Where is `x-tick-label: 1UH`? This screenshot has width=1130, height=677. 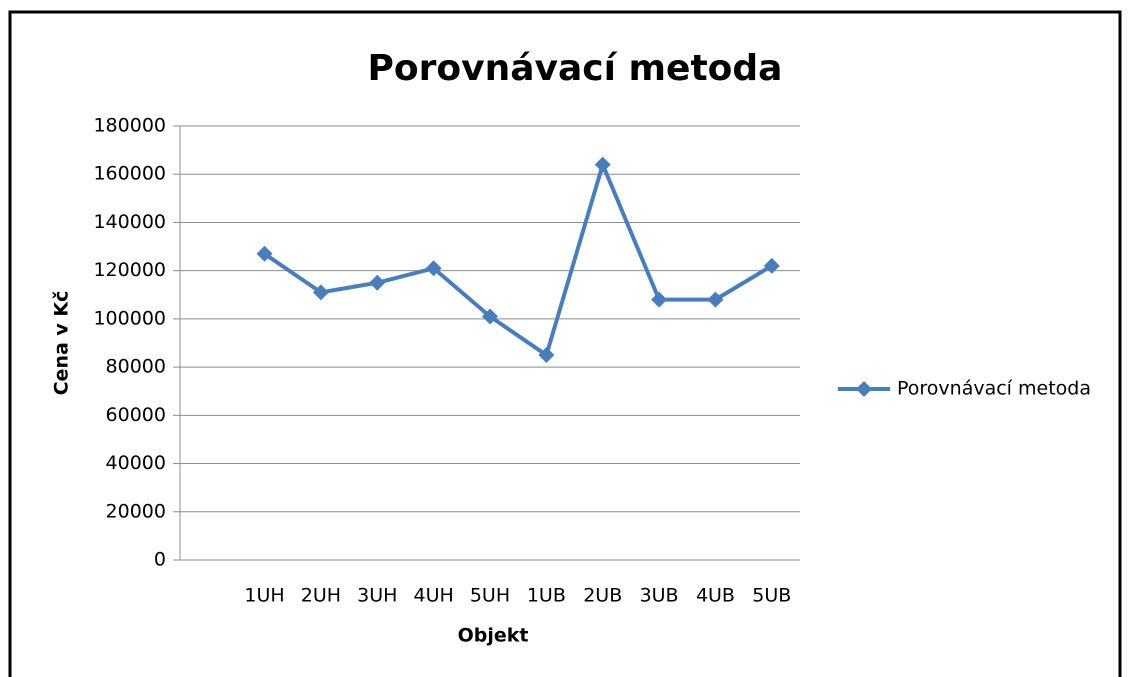 x-tick-label: 1UH is located at coordinates (264, 596).